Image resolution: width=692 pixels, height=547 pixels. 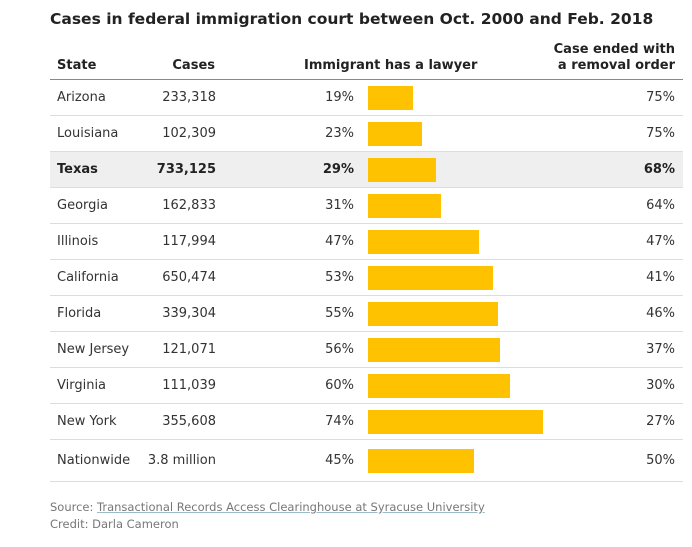 What do you see at coordinates (114, 524) in the screenshot?
I see `credit: Credit: Darla Cameron` at bounding box center [114, 524].